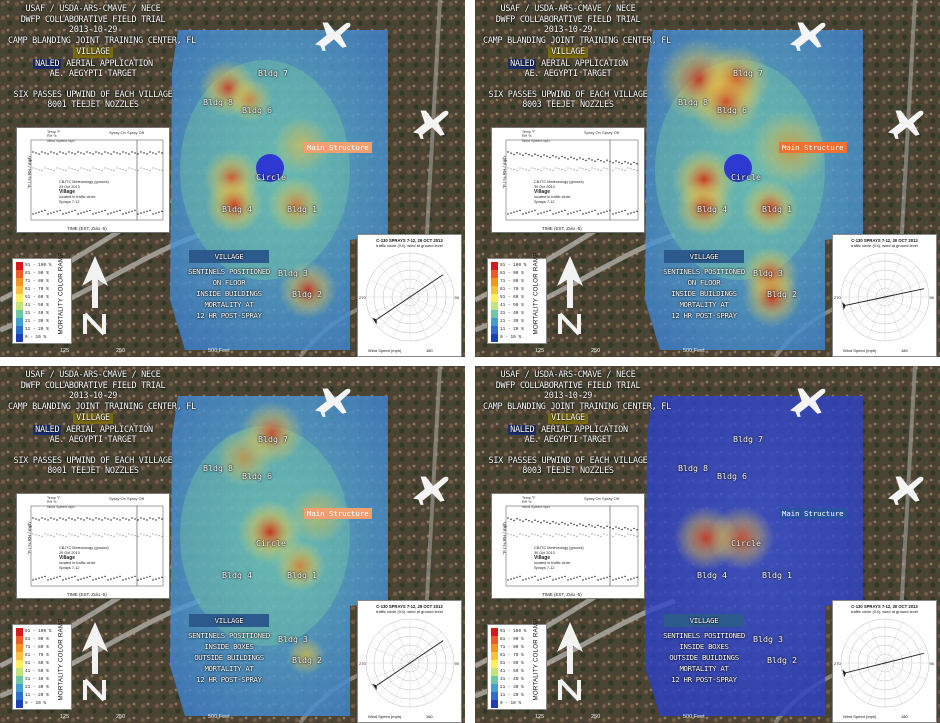 The width and height of the screenshot is (940, 723). What do you see at coordinates (37, 687) in the screenshot?
I see `ramp-label: 21 - 30 %` at bounding box center [37, 687].